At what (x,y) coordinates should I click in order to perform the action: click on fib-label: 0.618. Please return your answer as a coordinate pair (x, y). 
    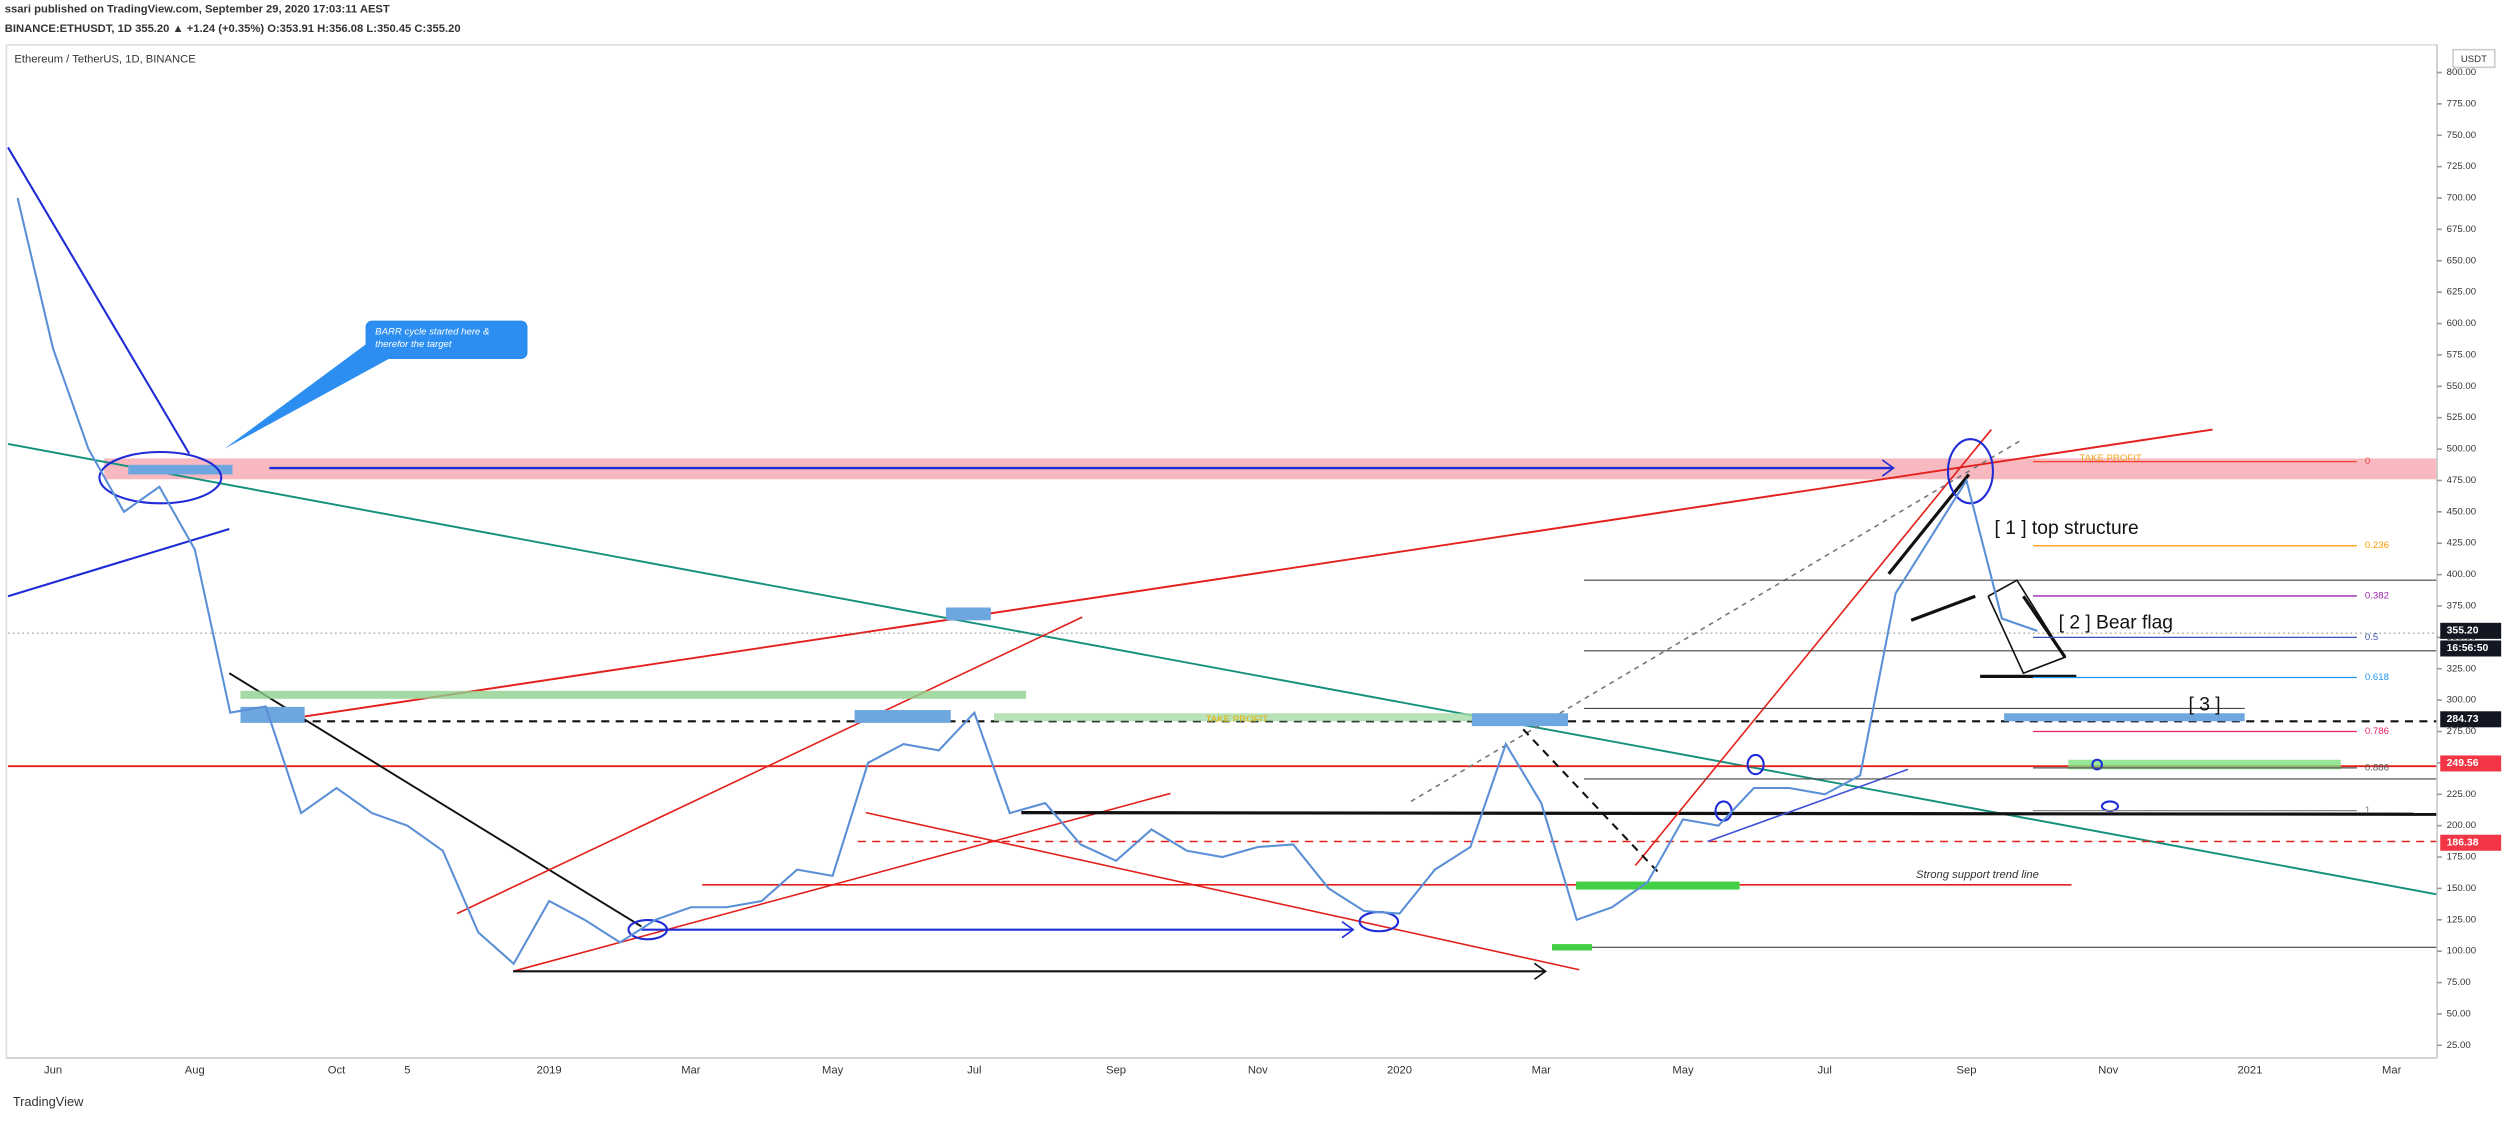
    Looking at the image, I should click on (2377, 677).